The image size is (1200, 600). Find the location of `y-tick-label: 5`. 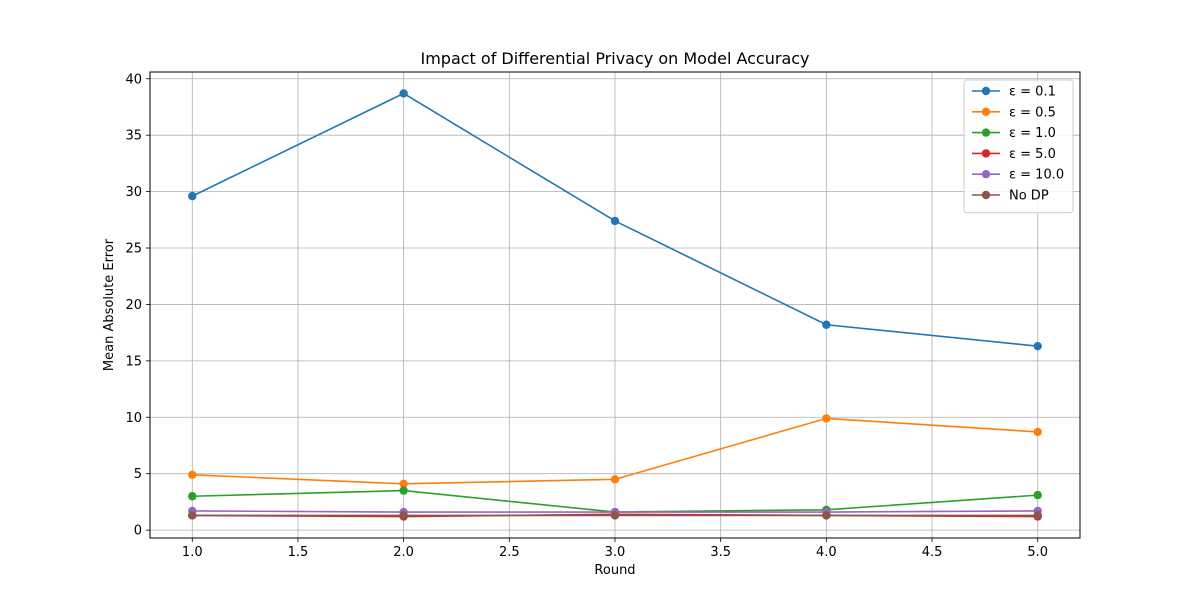

y-tick-label: 5 is located at coordinates (138, 474).